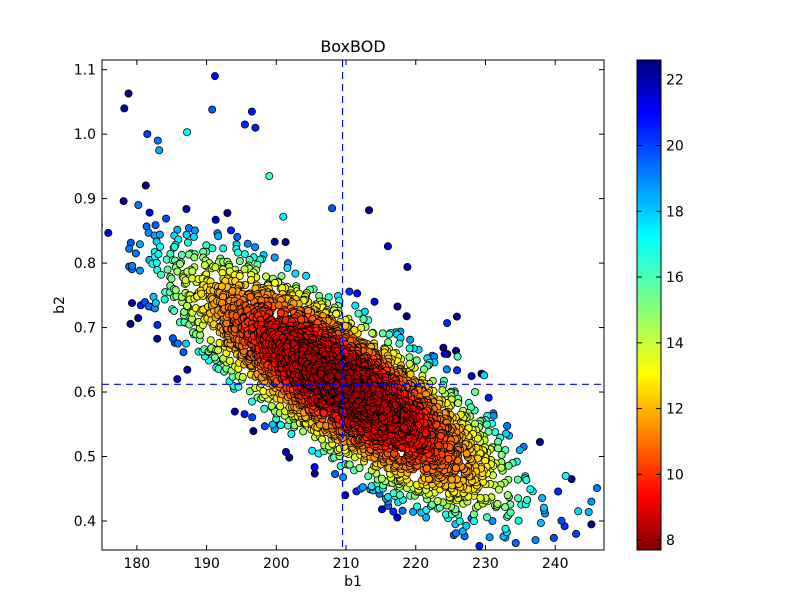 Image resolution: width=812 pixels, height=612 pixels. Describe the element at coordinates (346, 564) in the screenshot. I see `x-tick-label: 210` at that location.